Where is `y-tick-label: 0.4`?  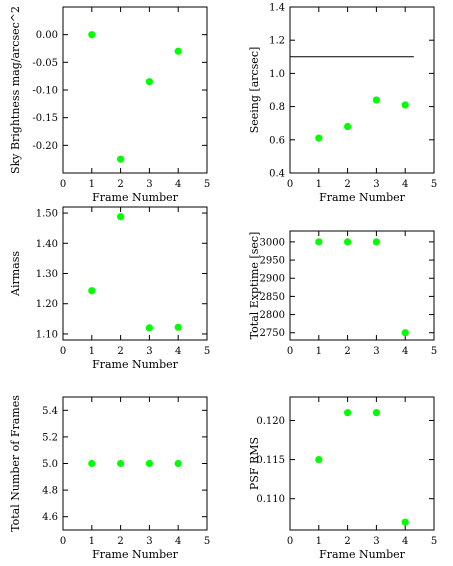 y-tick-label: 0.4 is located at coordinates (277, 174).